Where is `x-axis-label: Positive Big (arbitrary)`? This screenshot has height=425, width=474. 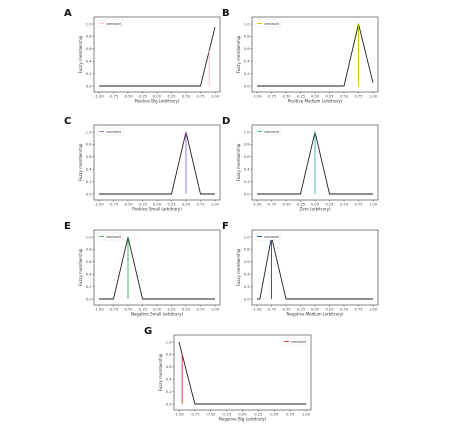
x-axis-label: Positive Big (arbitrary) is located at coordinates (157, 101).